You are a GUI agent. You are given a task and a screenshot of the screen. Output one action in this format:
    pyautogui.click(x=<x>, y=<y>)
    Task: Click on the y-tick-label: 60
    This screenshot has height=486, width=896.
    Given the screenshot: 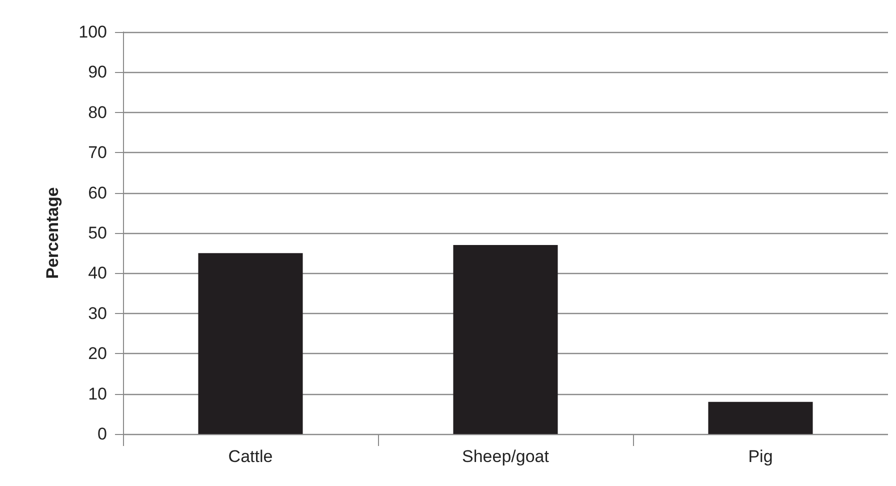 What is the action you would take?
    pyautogui.click(x=97, y=192)
    